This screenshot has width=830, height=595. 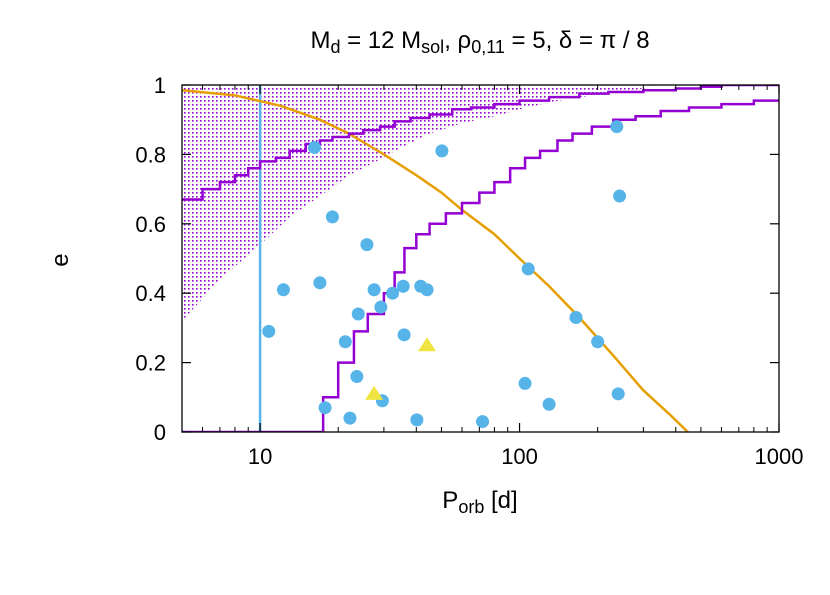 What do you see at coordinates (779, 456) in the screenshot?
I see `x-tick-label: 1000` at bounding box center [779, 456].